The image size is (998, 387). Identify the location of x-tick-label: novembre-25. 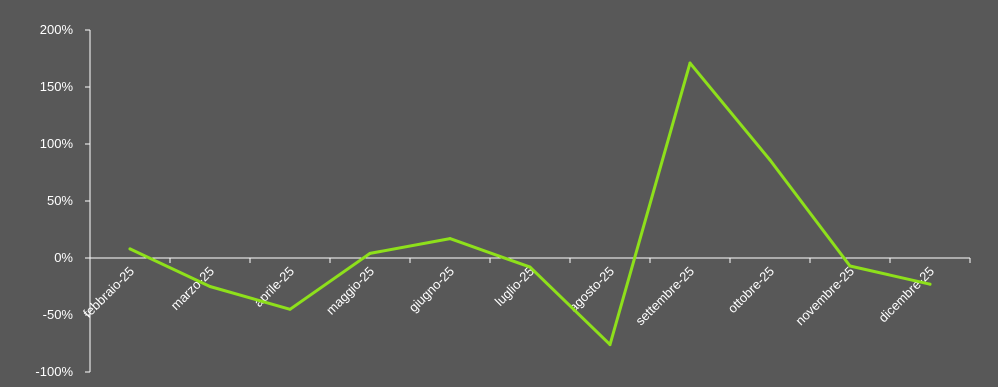
(824, 296).